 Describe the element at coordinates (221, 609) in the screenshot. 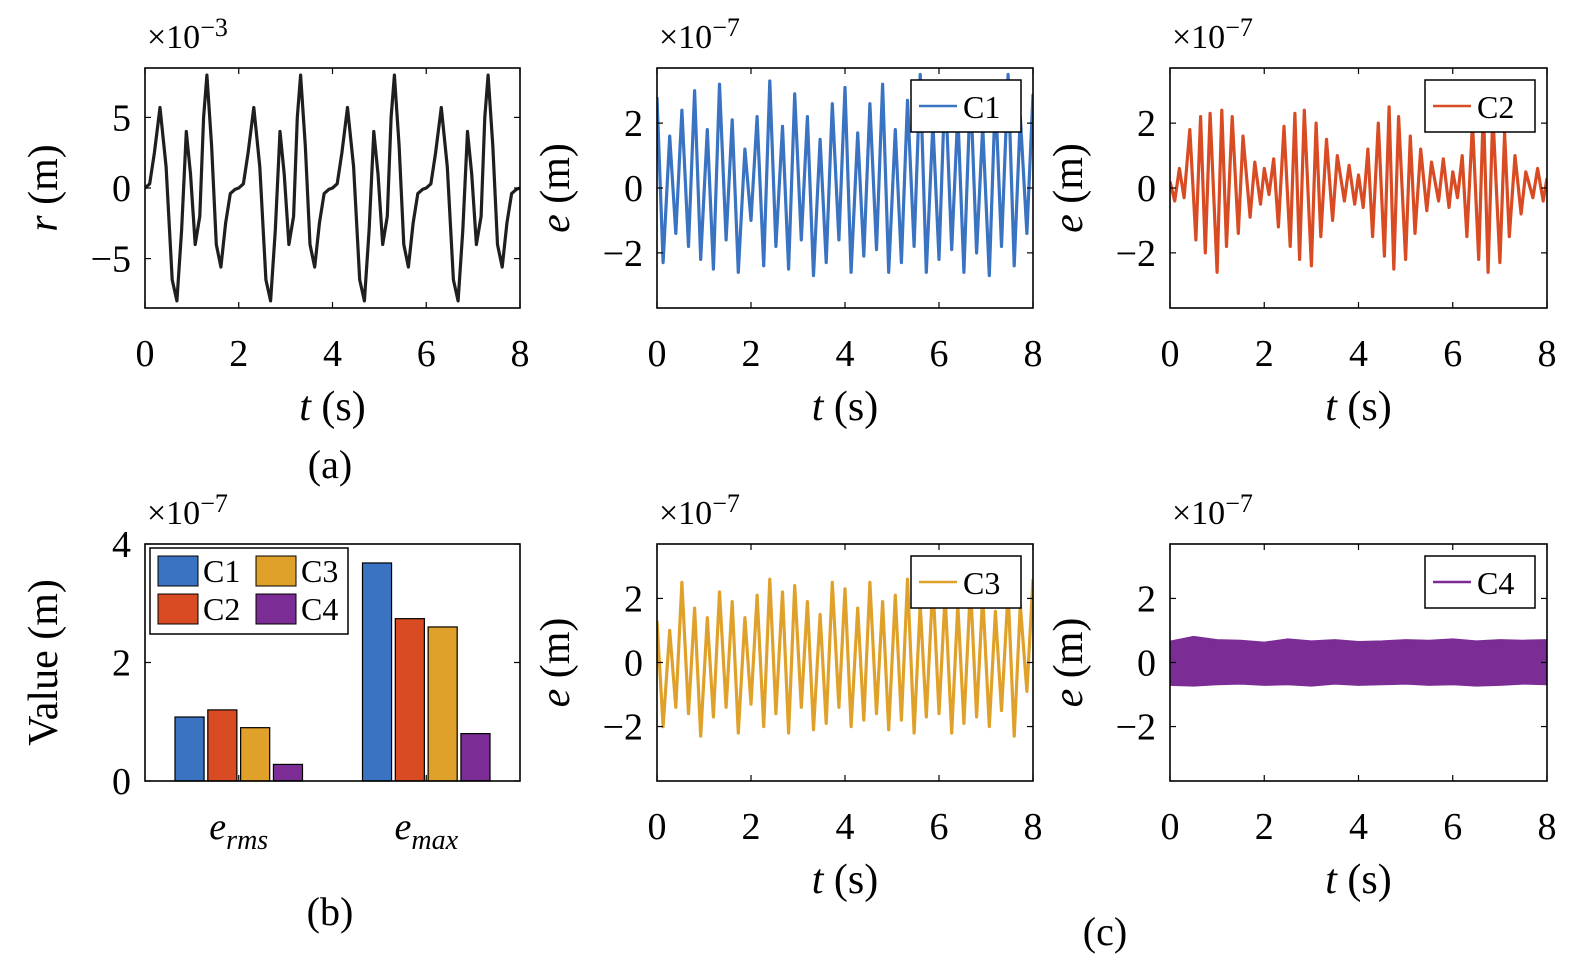

I see `legend-label-C2: C2` at that location.